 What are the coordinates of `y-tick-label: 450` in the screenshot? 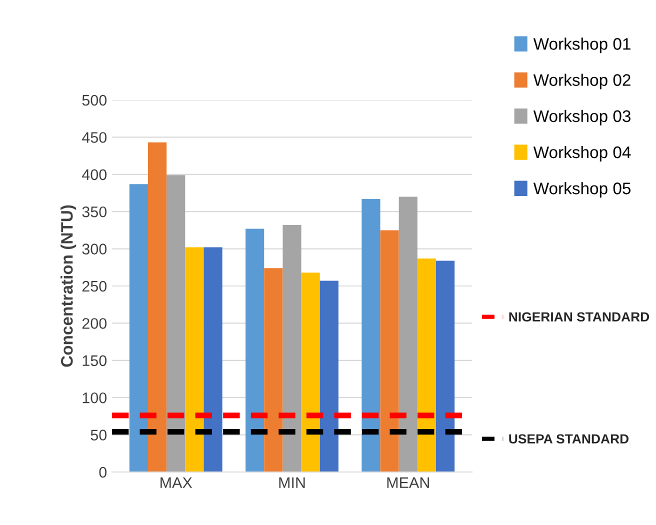 It's located at (94, 137).